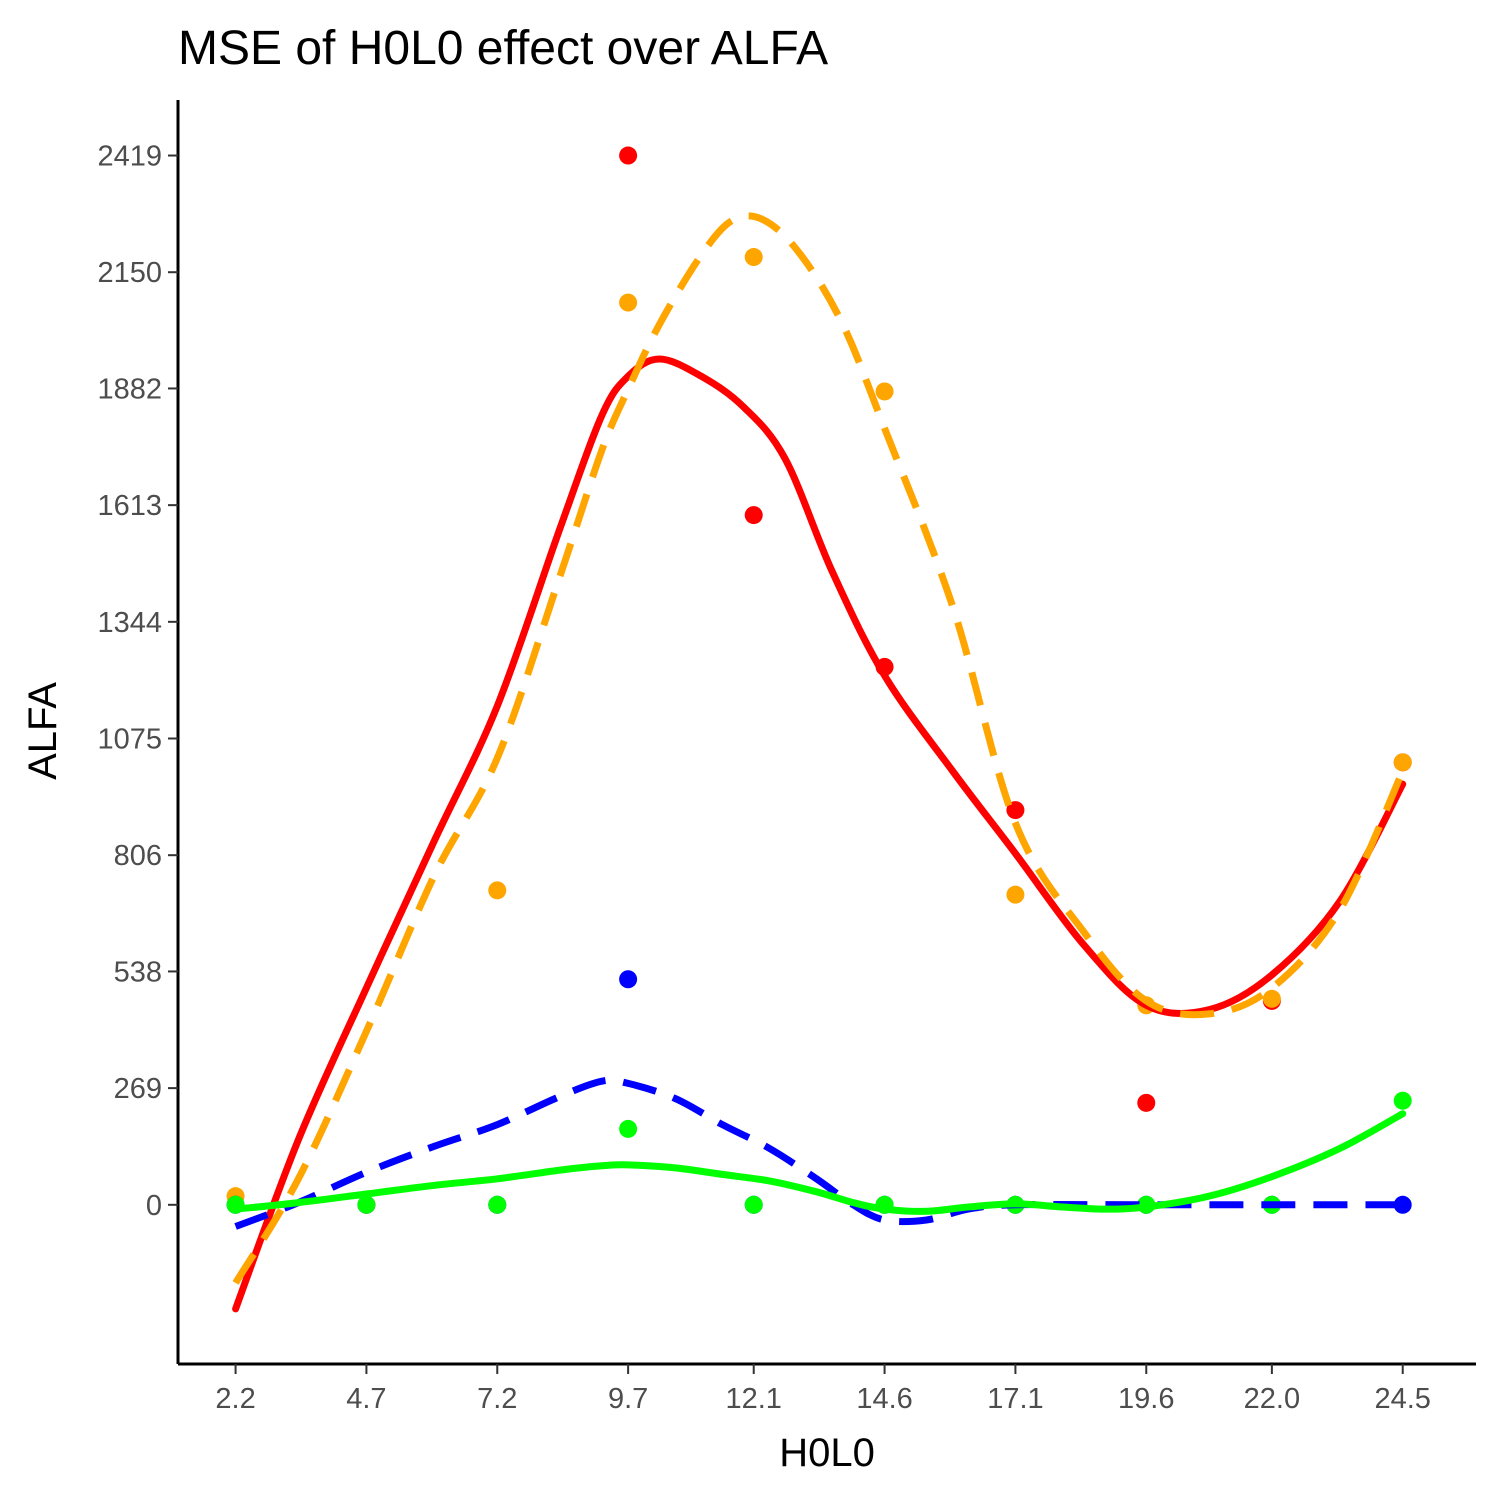 The image size is (1500, 1500). I want to click on y-tick-label: 1344, so click(129, 623).